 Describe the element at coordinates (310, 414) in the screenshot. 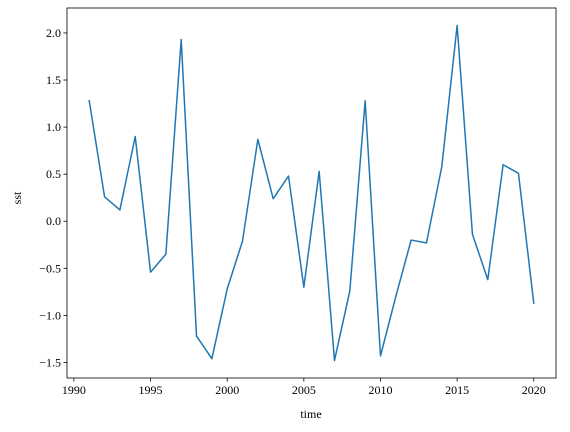

I see `x-axis-label: time` at that location.